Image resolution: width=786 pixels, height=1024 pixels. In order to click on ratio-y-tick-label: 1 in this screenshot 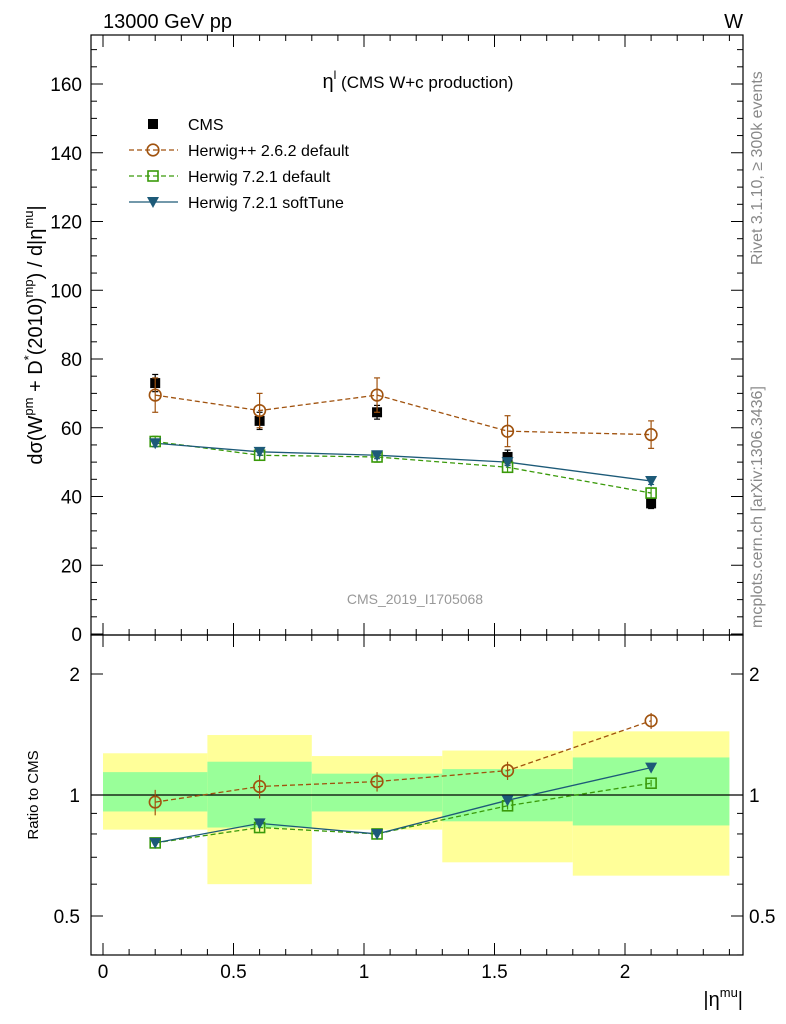, I will do `click(74, 796)`.